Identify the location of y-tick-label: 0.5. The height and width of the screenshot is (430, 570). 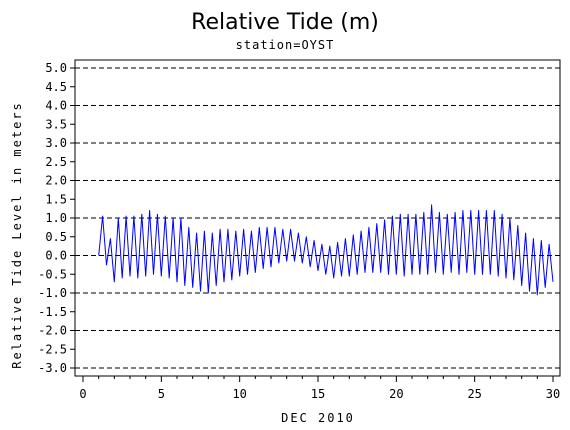
(56, 237).